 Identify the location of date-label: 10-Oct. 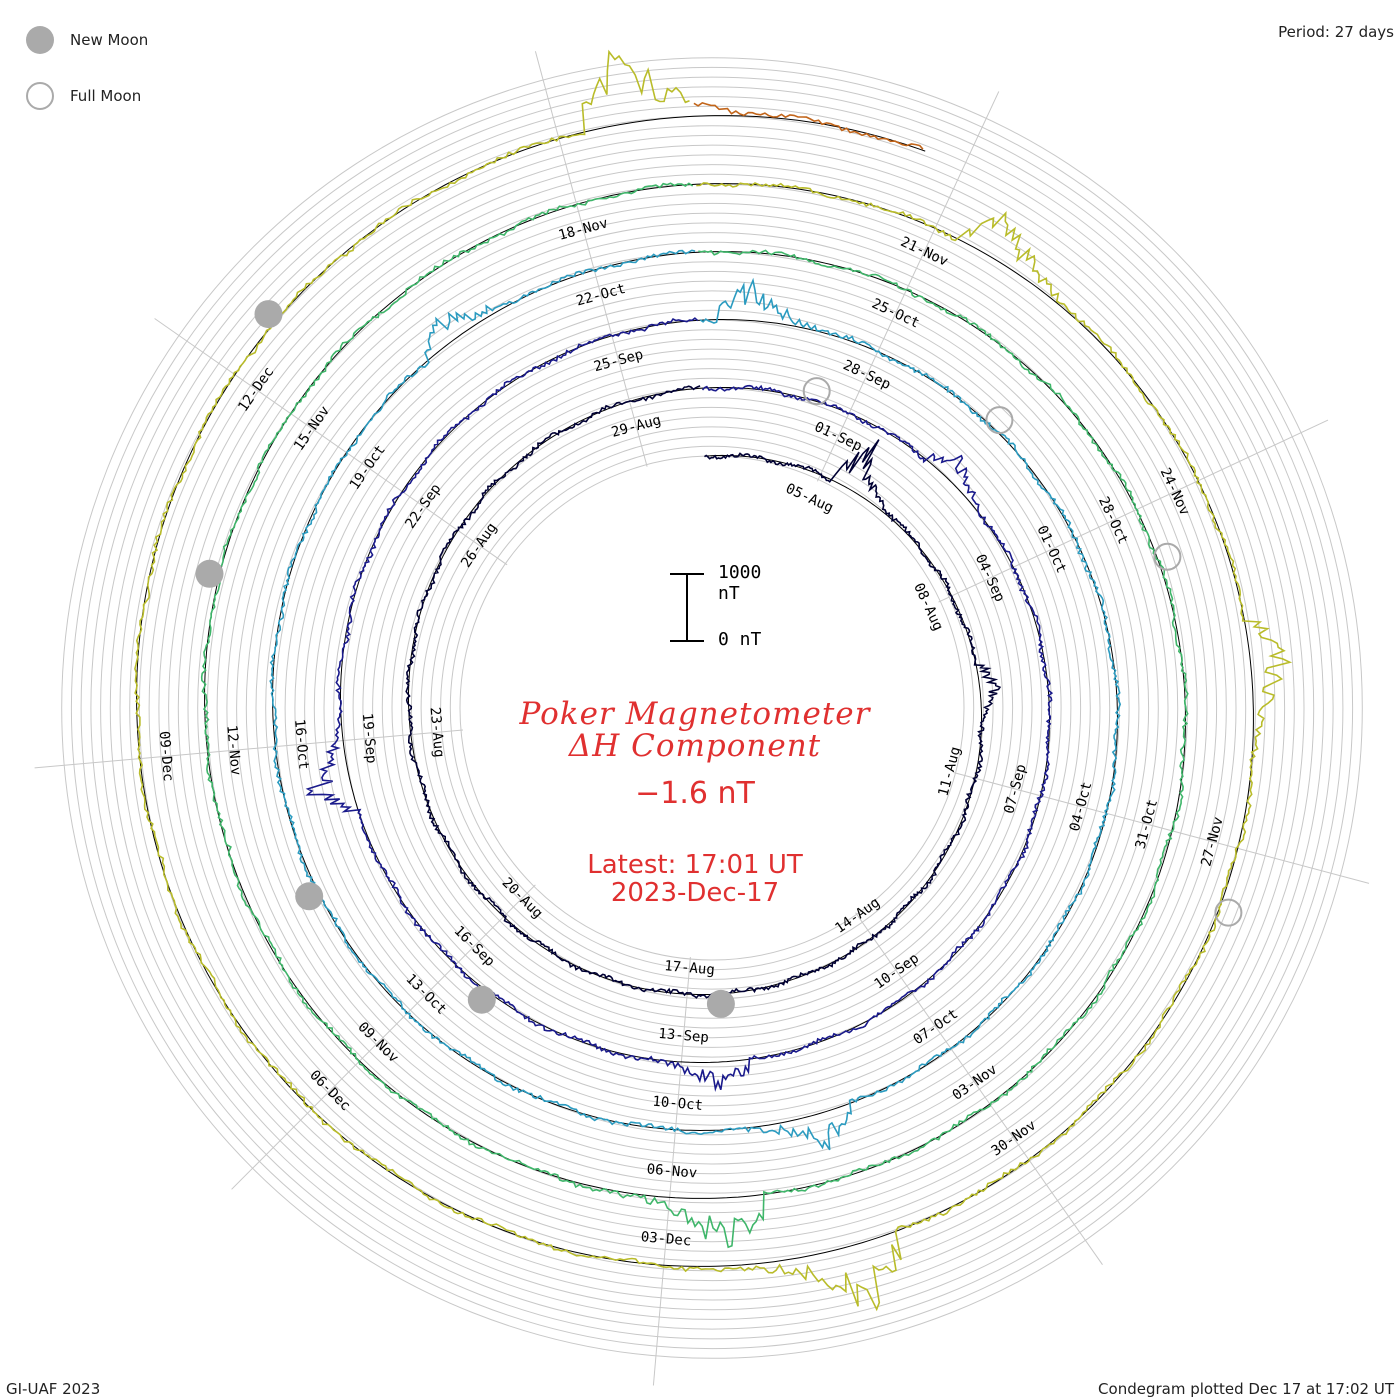
(678, 1104).